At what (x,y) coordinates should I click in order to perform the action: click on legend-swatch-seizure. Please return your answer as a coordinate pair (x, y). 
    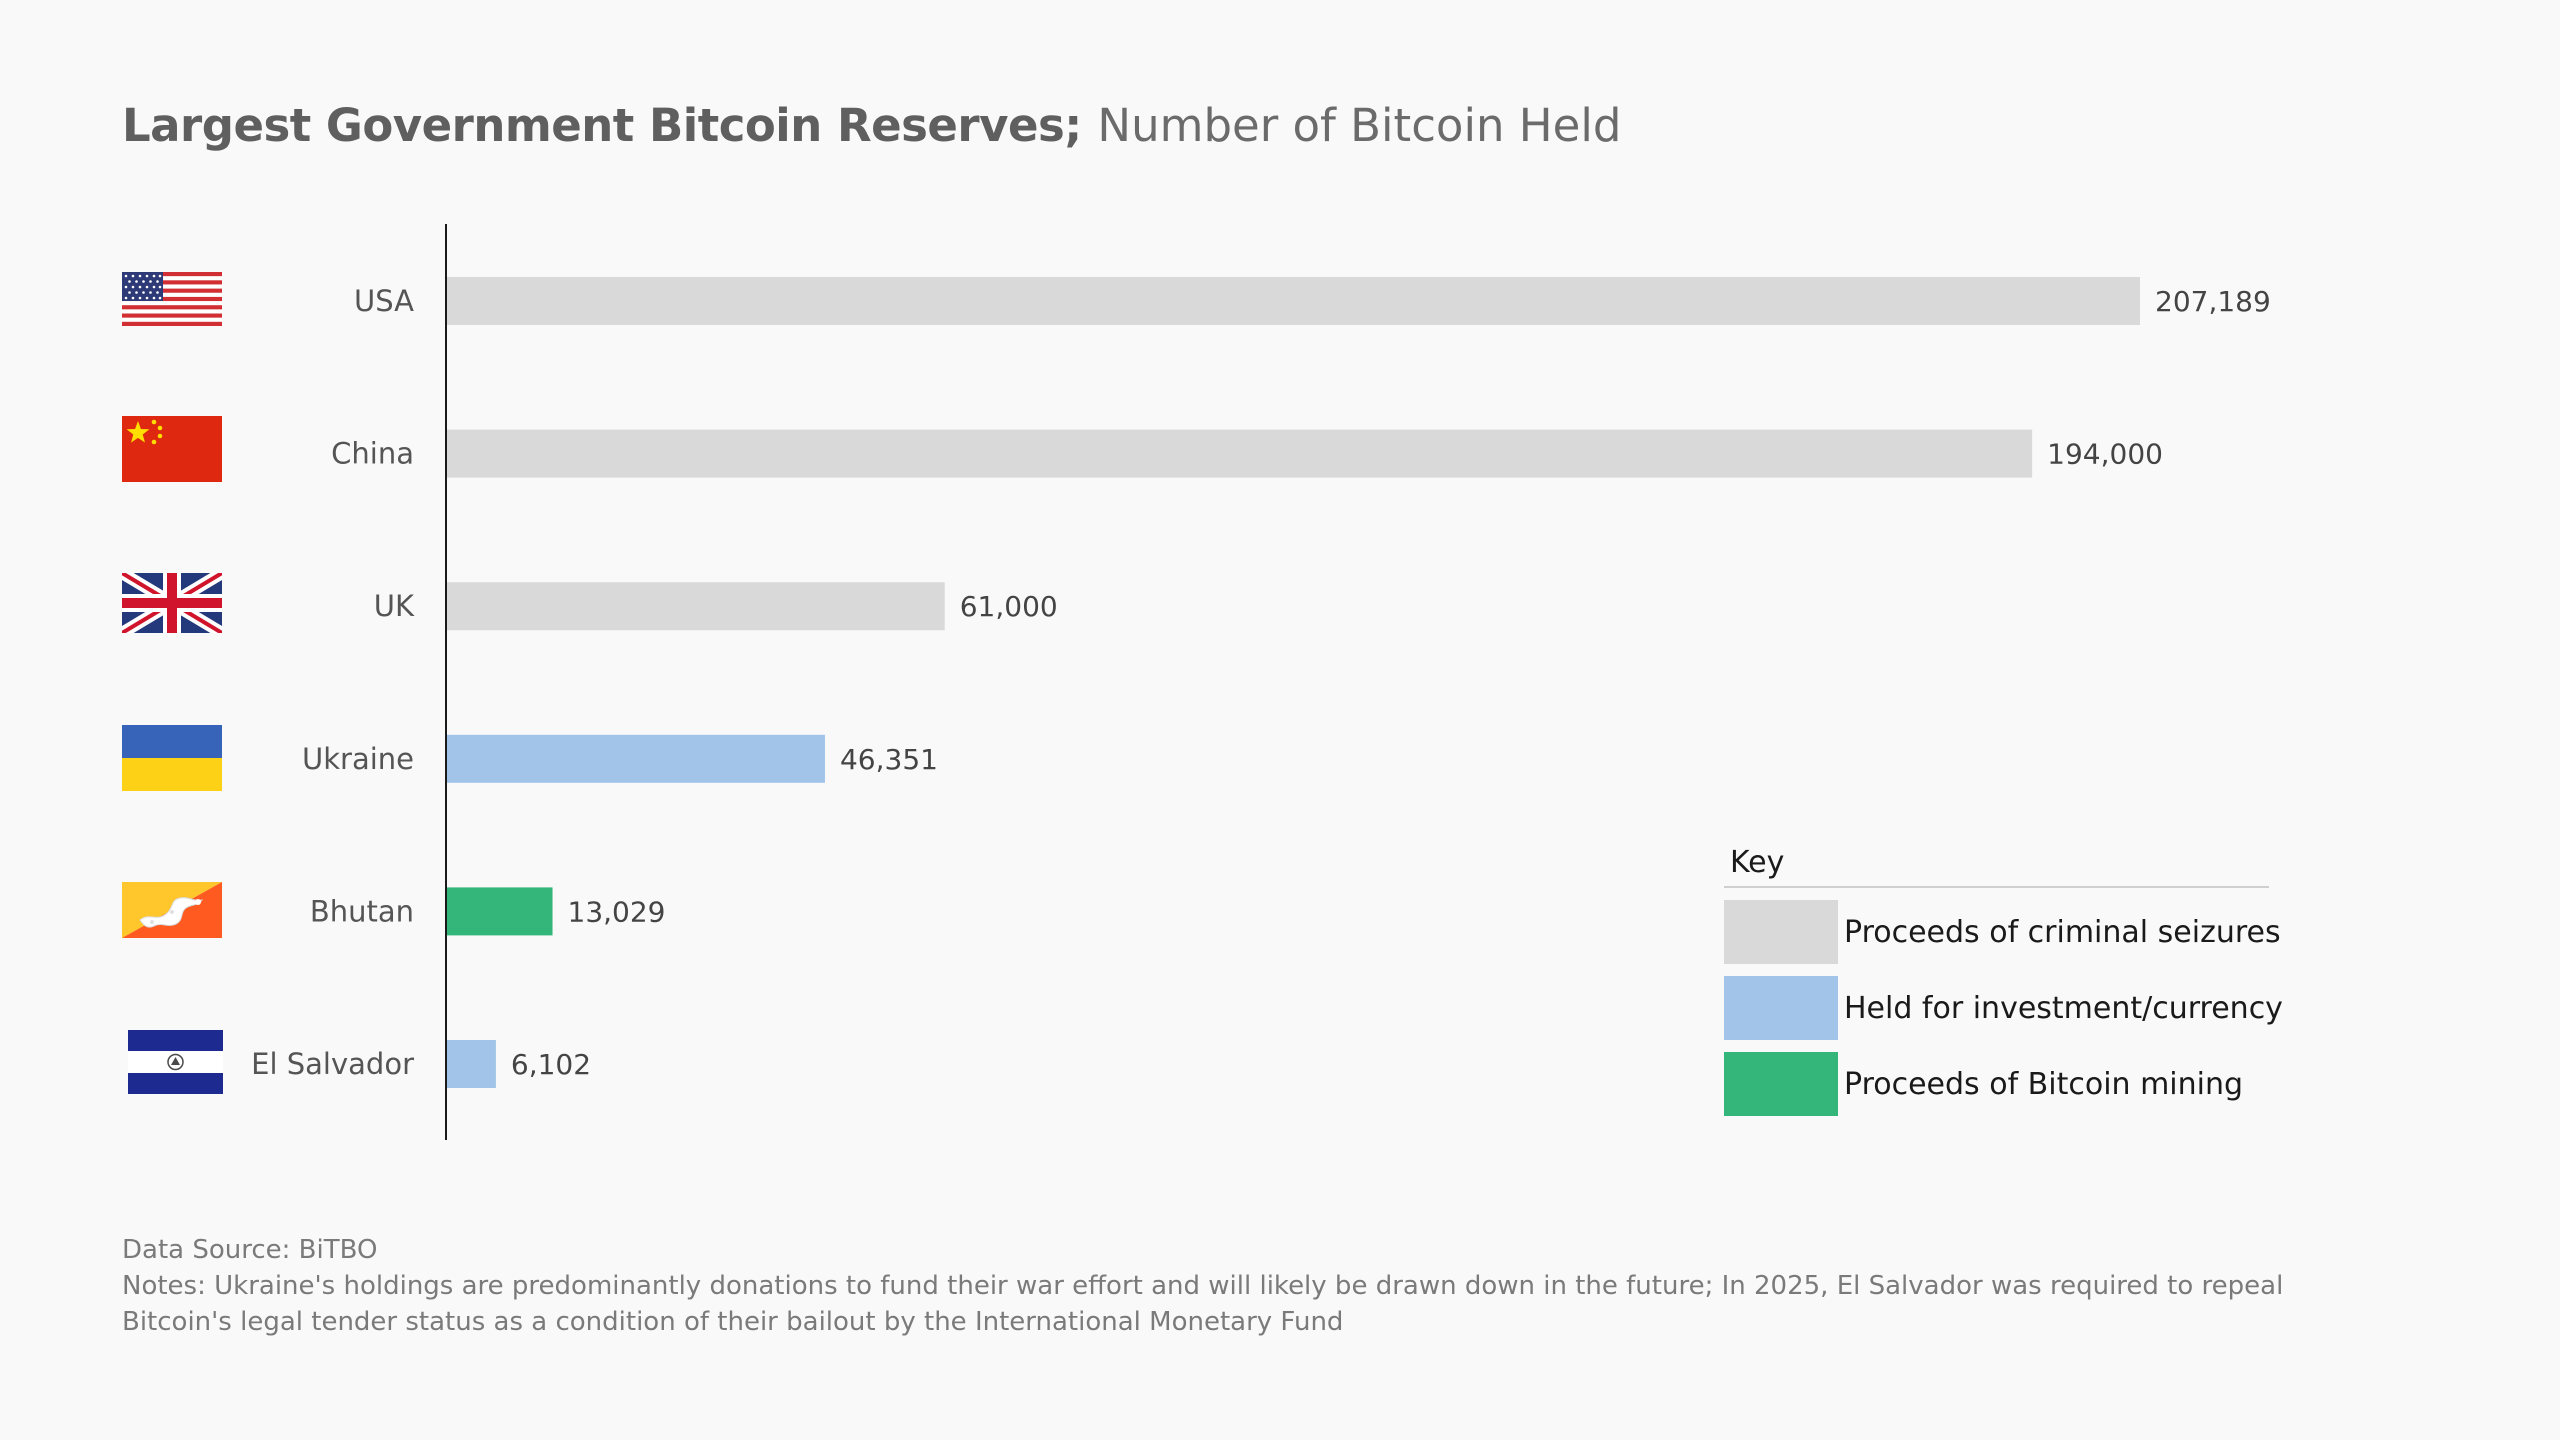
    Looking at the image, I should click on (1781, 932).